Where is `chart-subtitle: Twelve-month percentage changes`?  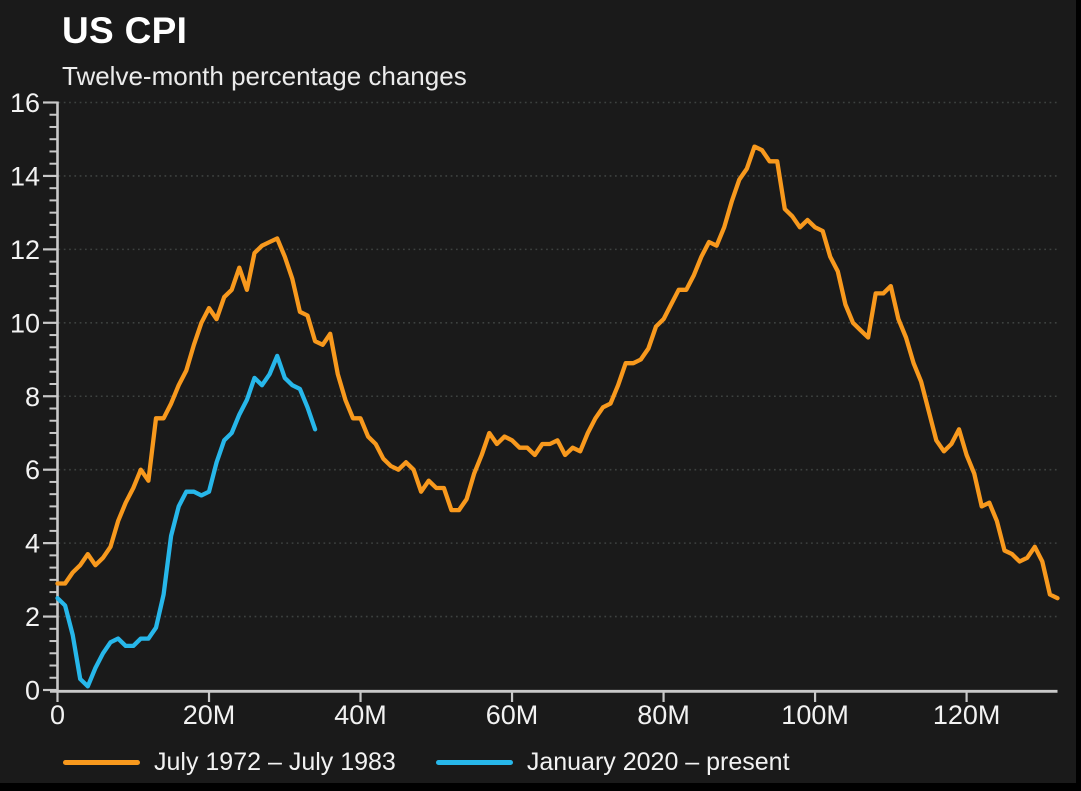 chart-subtitle: Twelve-month percentage changes is located at coordinates (264, 76).